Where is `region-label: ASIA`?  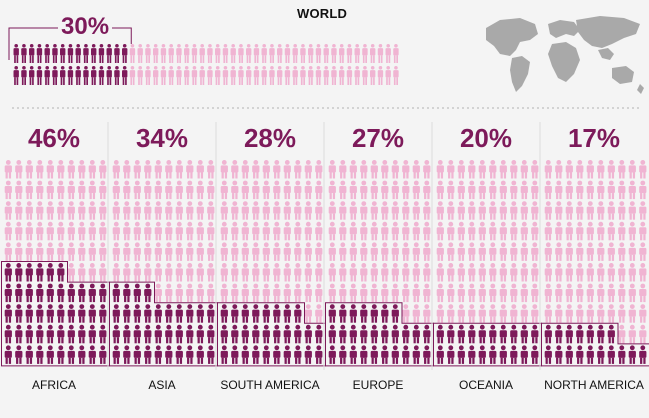
region-label: ASIA is located at coordinates (162, 385).